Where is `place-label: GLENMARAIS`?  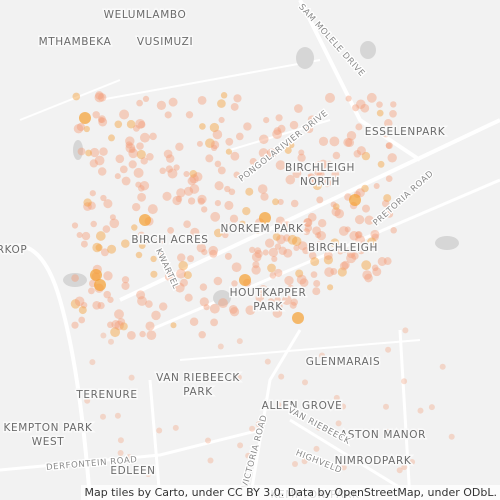 place-label: GLENMARAIS is located at coordinates (343, 362).